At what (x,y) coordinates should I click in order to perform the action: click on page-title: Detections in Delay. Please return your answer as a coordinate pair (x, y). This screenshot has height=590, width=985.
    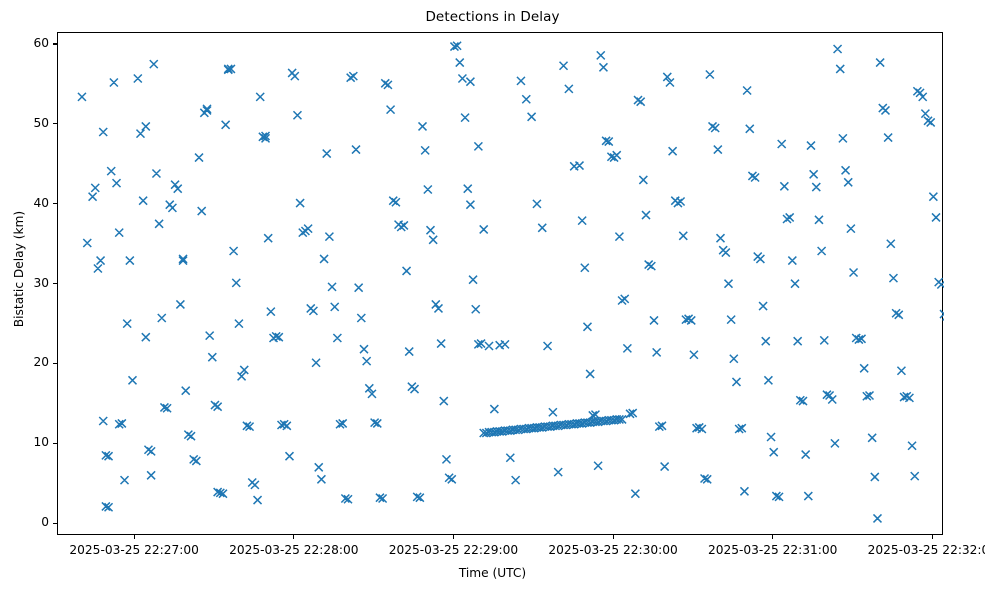
    Looking at the image, I should click on (492, 17).